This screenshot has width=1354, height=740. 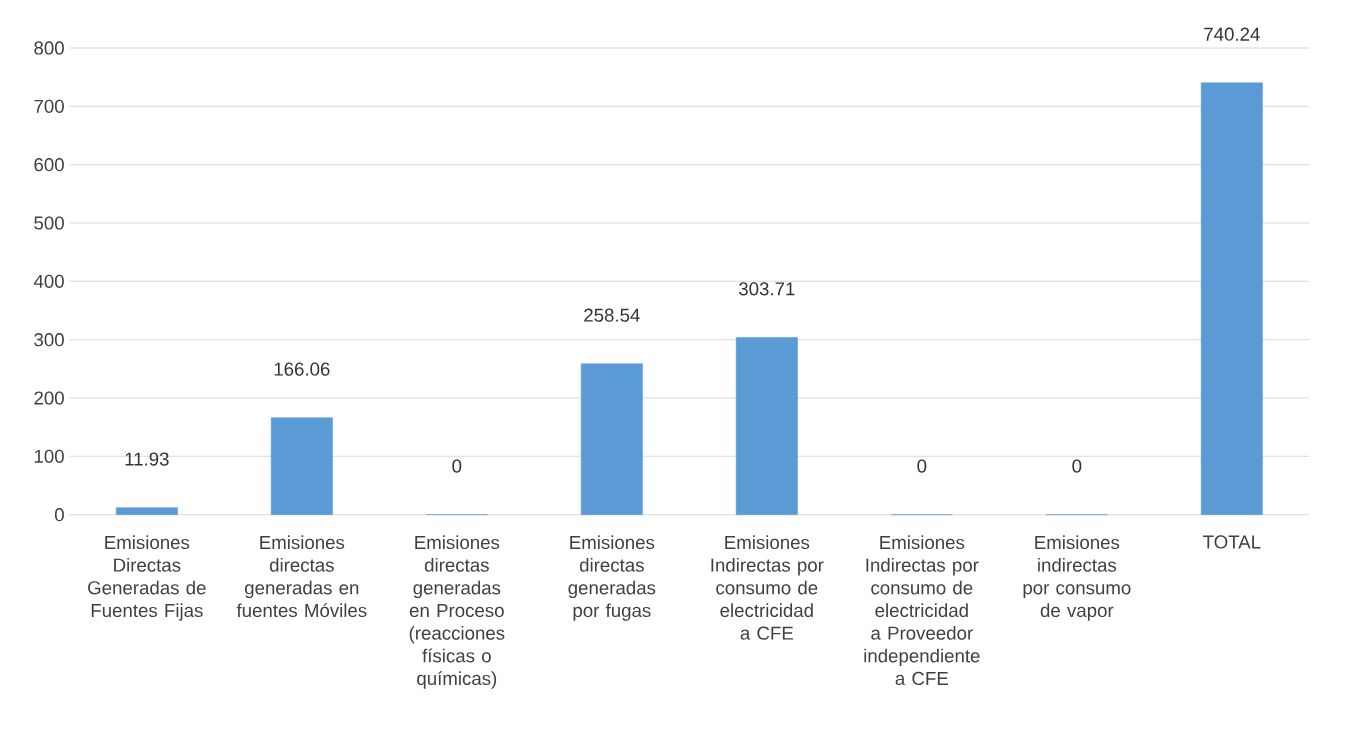 What do you see at coordinates (767, 289) in the screenshot?
I see `data-label: 303.71` at bounding box center [767, 289].